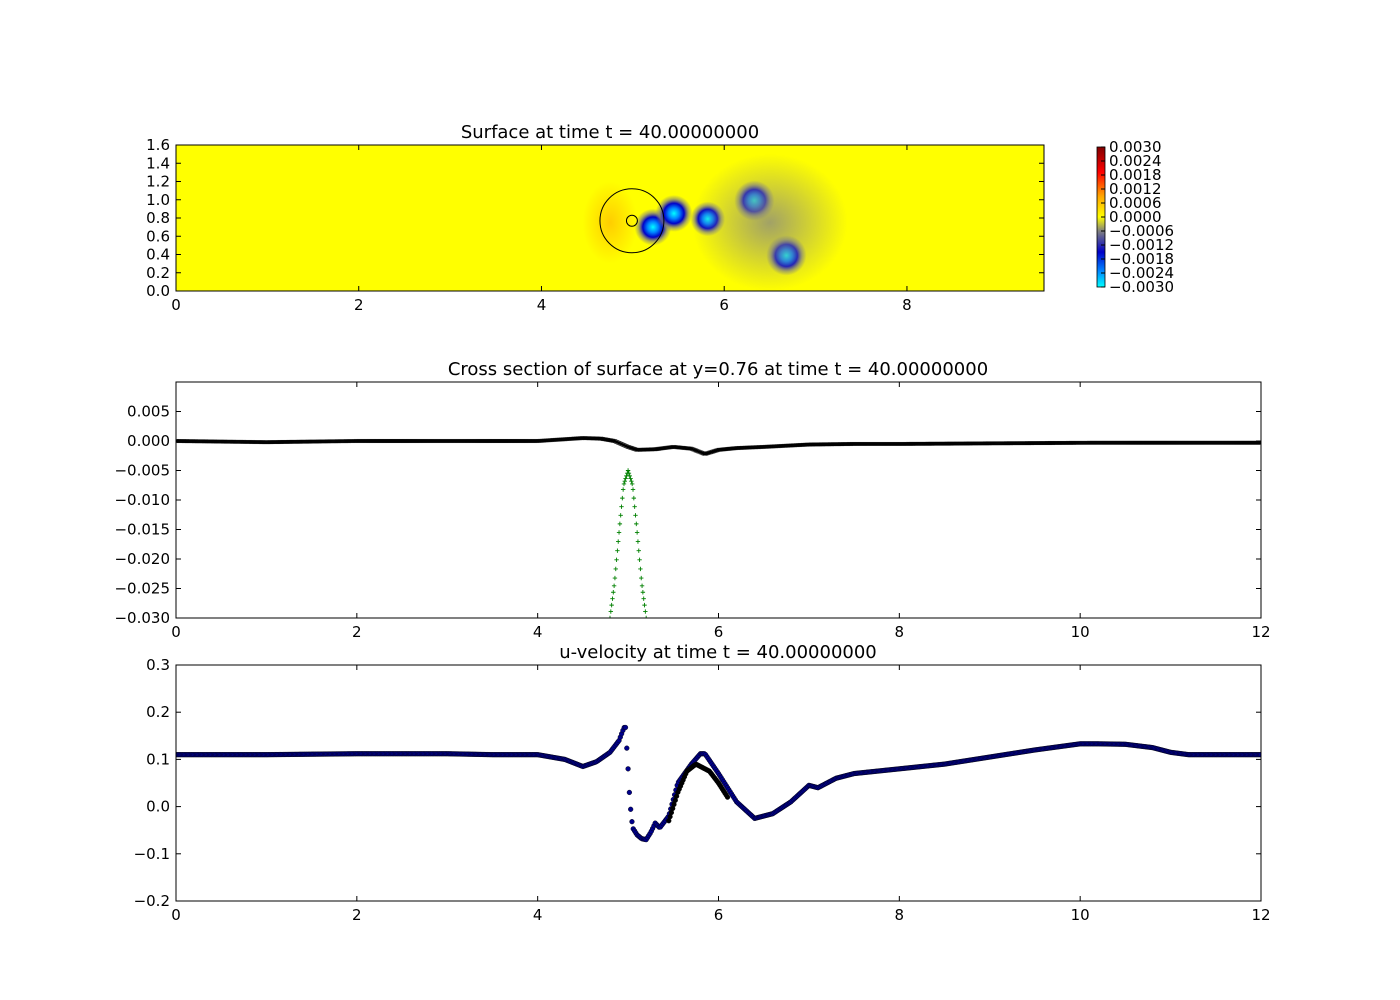 Image resolution: width=1400 pixels, height=1000 pixels. I want to click on cross-section-ytick-label: −0.025, so click(142, 589).